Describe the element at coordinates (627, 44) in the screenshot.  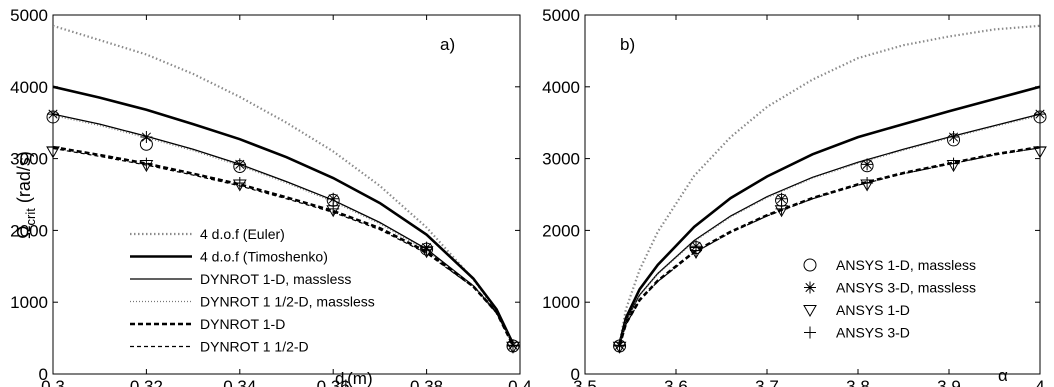
I see `panel-label: b)` at that location.